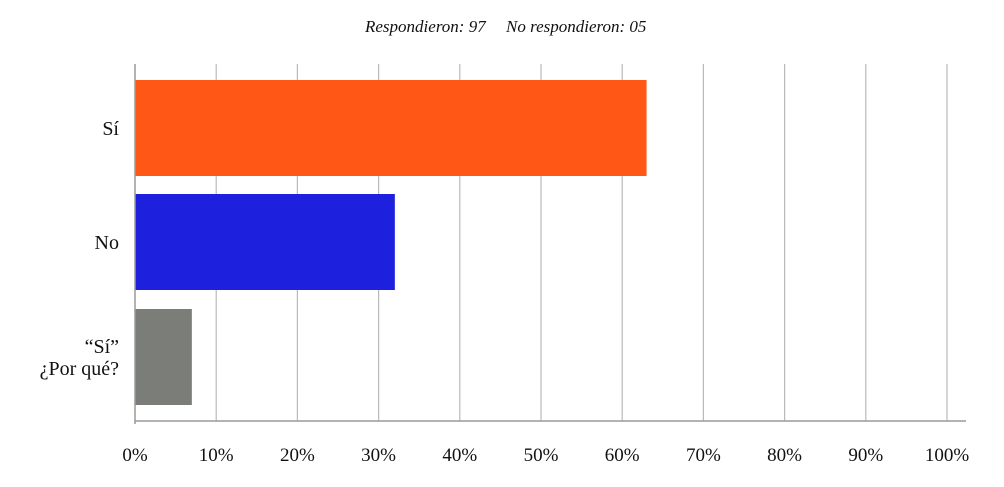  I want to click on chart-header: Respondieron: 97 No respondieron: 05, so click(505, 26).